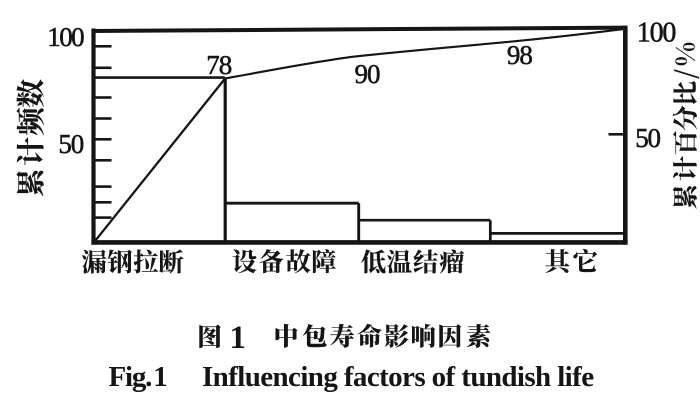 This screenshot has height=405, width=700. What do you see at coordinates (130, 377) in the screenshot?
I see `svg-text: Fig.` at bounding box center [130, 377].